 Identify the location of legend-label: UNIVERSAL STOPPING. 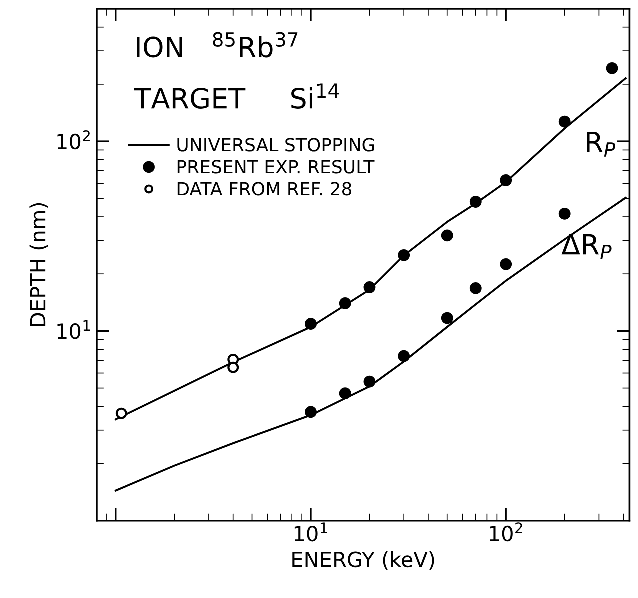
(276, 145).